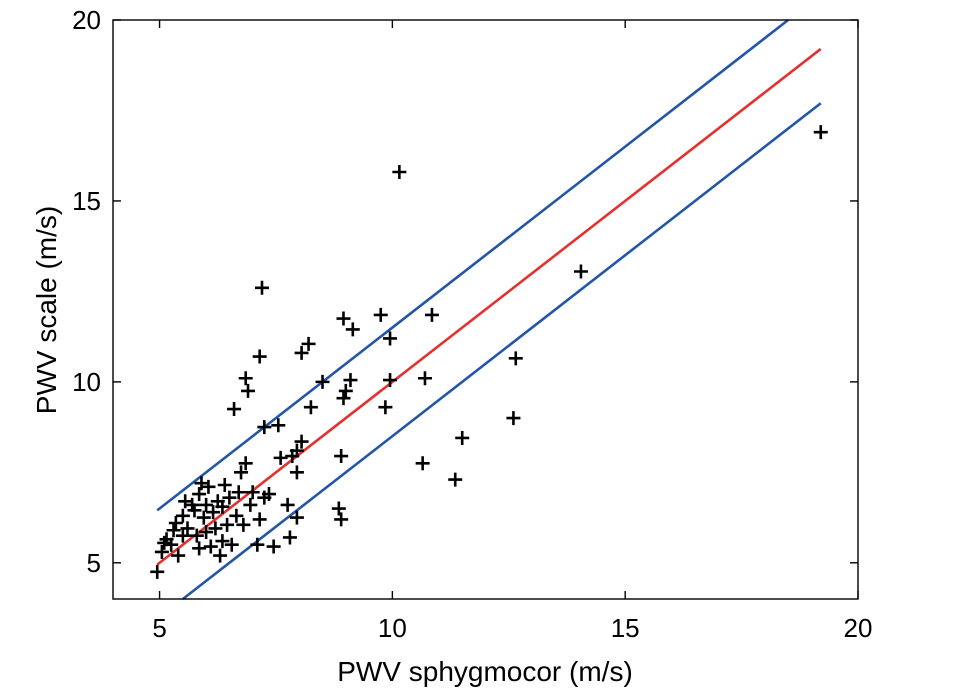 The height and width of the screenshot is (700, 964). What do you see at coordinates (46, 310) in the screenshot?
I see `y-axis-label: PWV scale (m/s)` at bounding box center [46, 310].